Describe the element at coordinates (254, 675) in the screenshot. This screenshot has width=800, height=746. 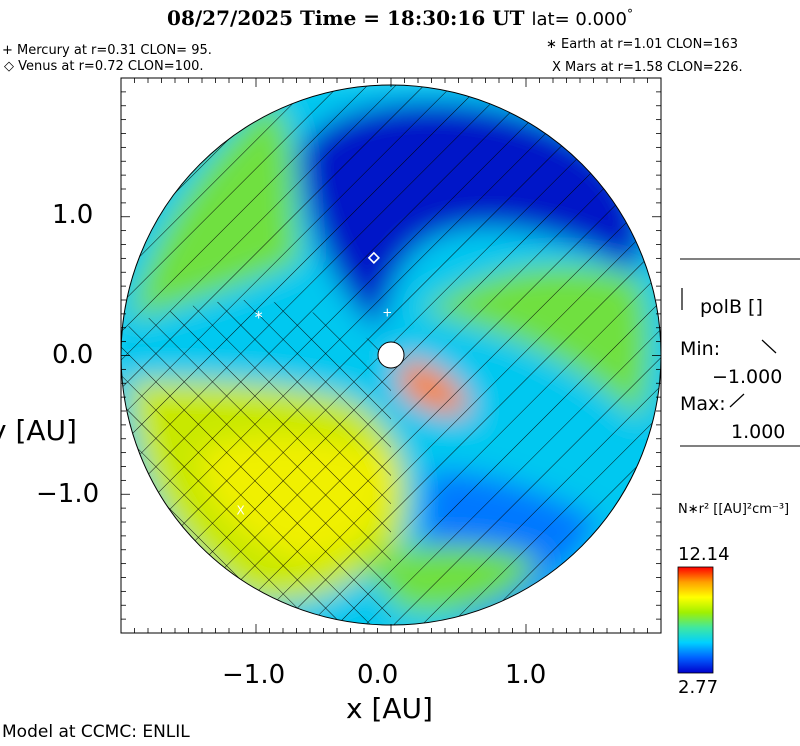
I see `xtick-label-neg: −1.0` at that location.